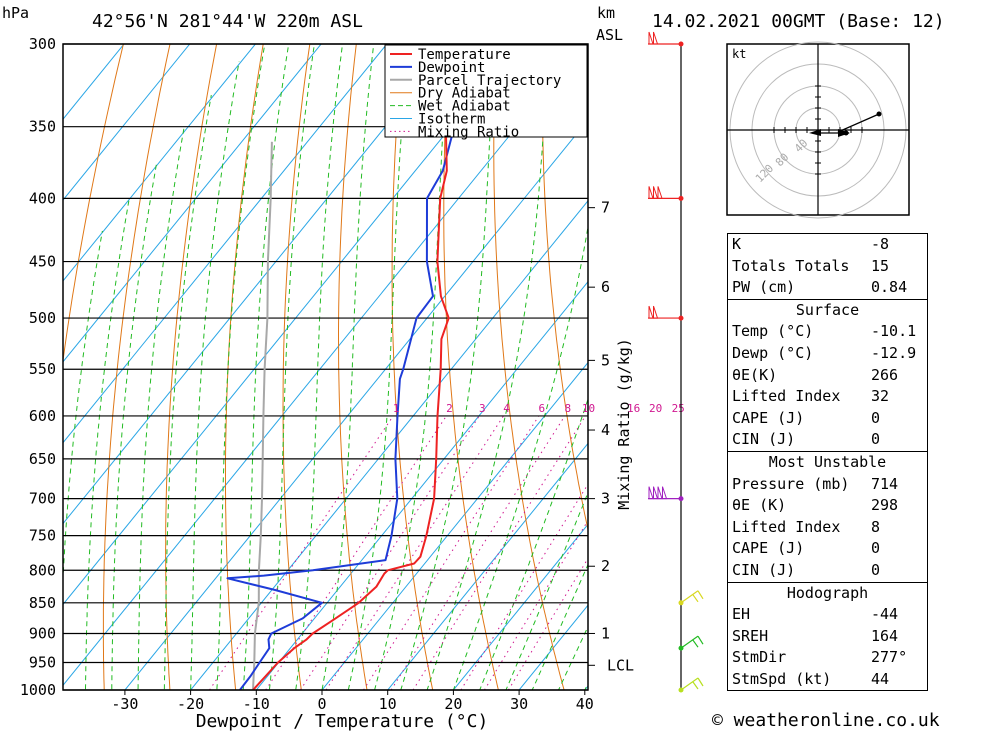 This screenshot has height=733, width=1000. I want to click on surface-dewp: Dewp (°C) -12.9, so click(824, 352).